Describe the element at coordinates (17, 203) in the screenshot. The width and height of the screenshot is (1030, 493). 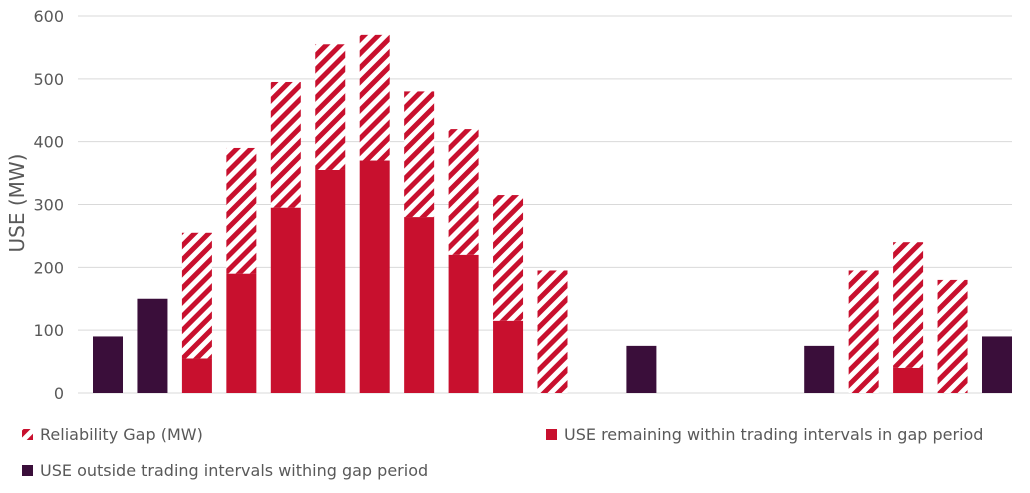
I see `y-axis-label: USE (MW)` at that location.